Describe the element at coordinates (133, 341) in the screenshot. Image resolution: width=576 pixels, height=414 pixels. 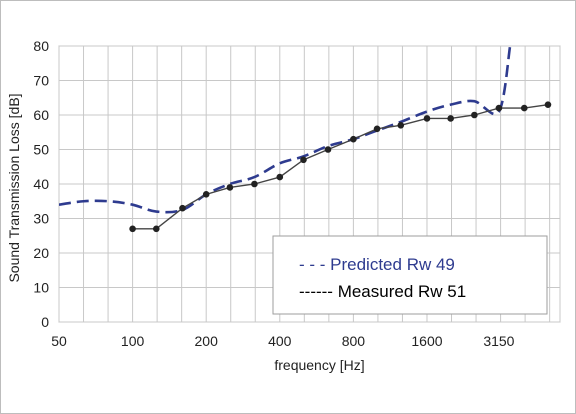
I see `x-tick-label: 100` at that location.